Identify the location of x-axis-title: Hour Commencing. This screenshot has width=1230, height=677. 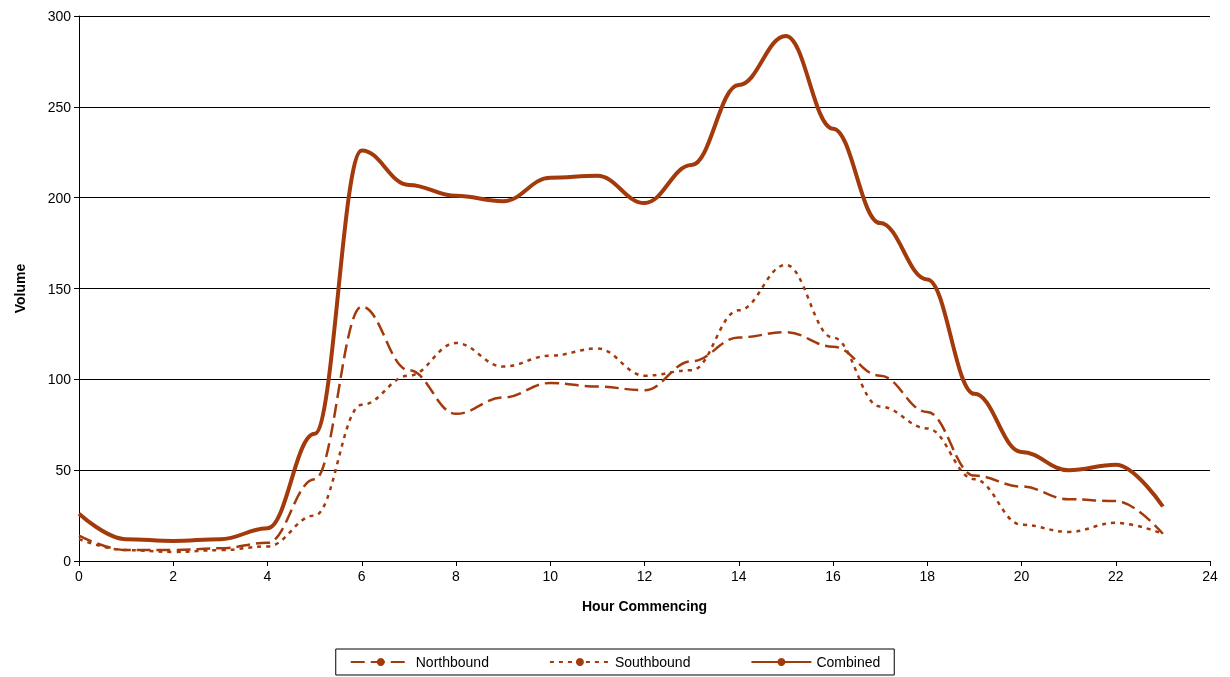
(644, 606).